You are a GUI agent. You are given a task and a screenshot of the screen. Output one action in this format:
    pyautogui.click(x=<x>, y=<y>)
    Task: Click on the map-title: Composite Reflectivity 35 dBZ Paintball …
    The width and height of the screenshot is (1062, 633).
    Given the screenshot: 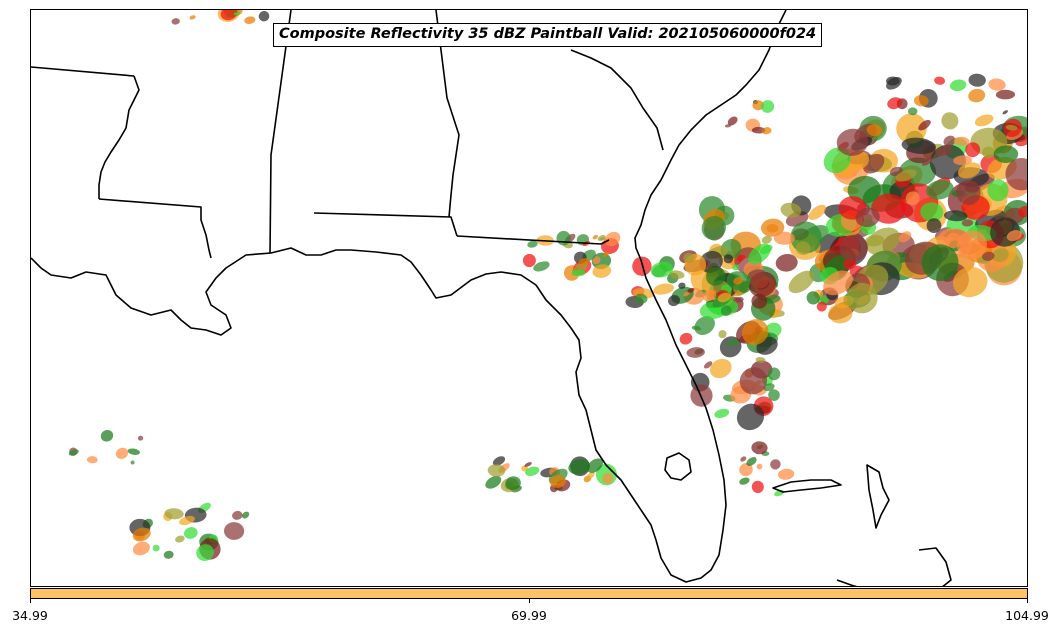 What is the action you would take?
    pyautogui.click(x=548, y=35)
    